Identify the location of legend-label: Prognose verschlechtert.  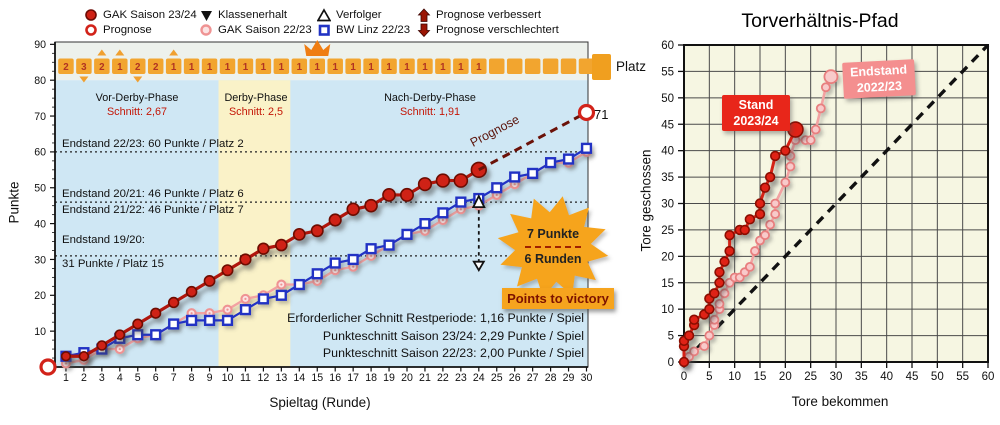
(497, 30).